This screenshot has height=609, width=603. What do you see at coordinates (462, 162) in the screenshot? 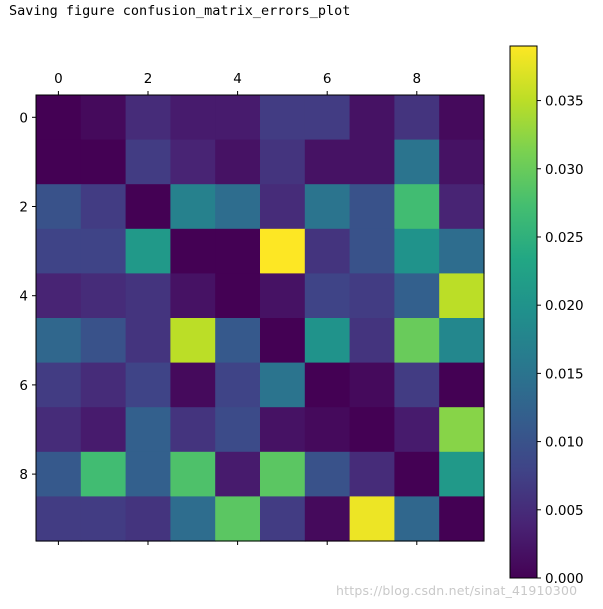
I see `cell-r1-c9` at bounding box center [462, 162].